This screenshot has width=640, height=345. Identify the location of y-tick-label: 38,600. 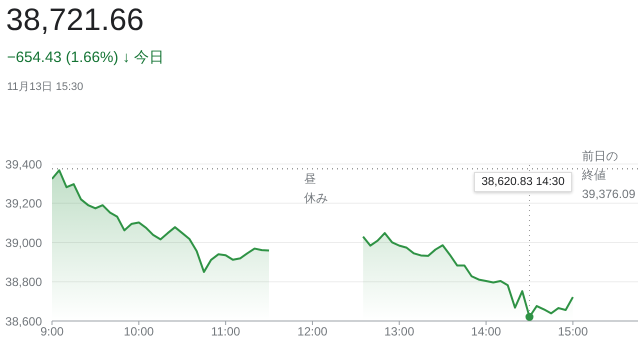
(23, 321).